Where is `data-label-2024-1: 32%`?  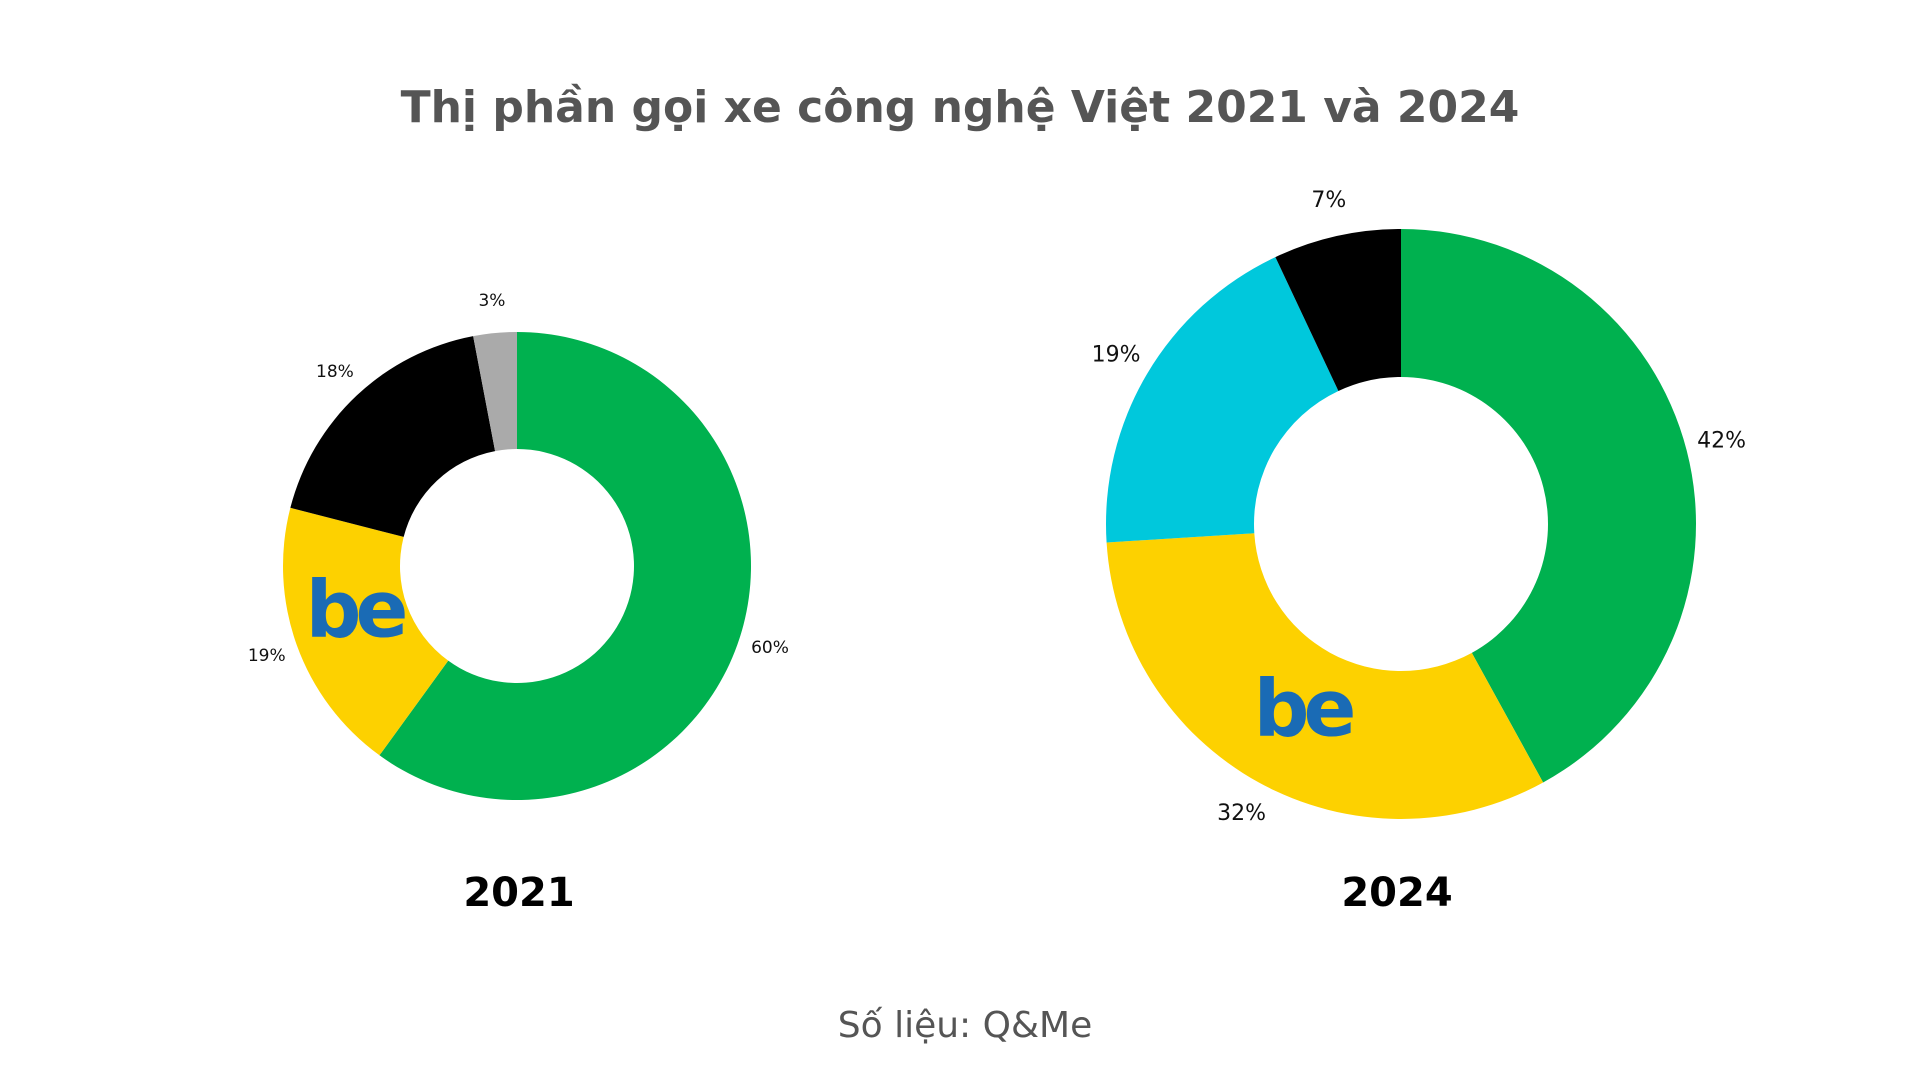
data-label-2024-1: 32% is located at coordinates (1241, 813).